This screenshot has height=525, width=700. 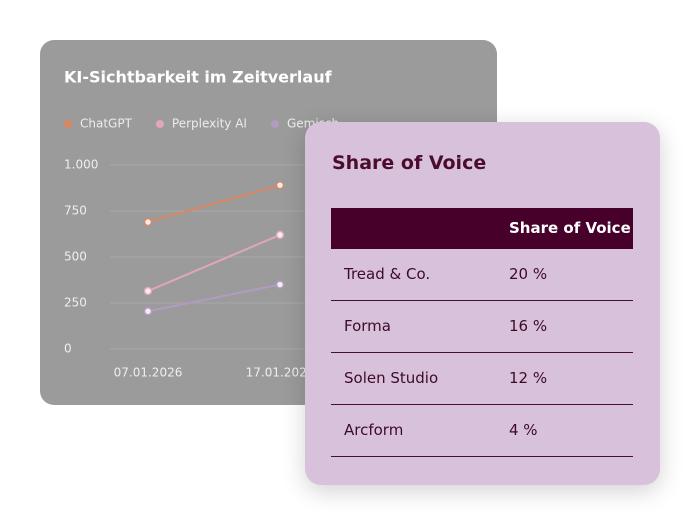 What do you see at coordinates (391, 378) in the screenshot?
I see `table-cell: Solen Studio` at bounding box center [391, 378].